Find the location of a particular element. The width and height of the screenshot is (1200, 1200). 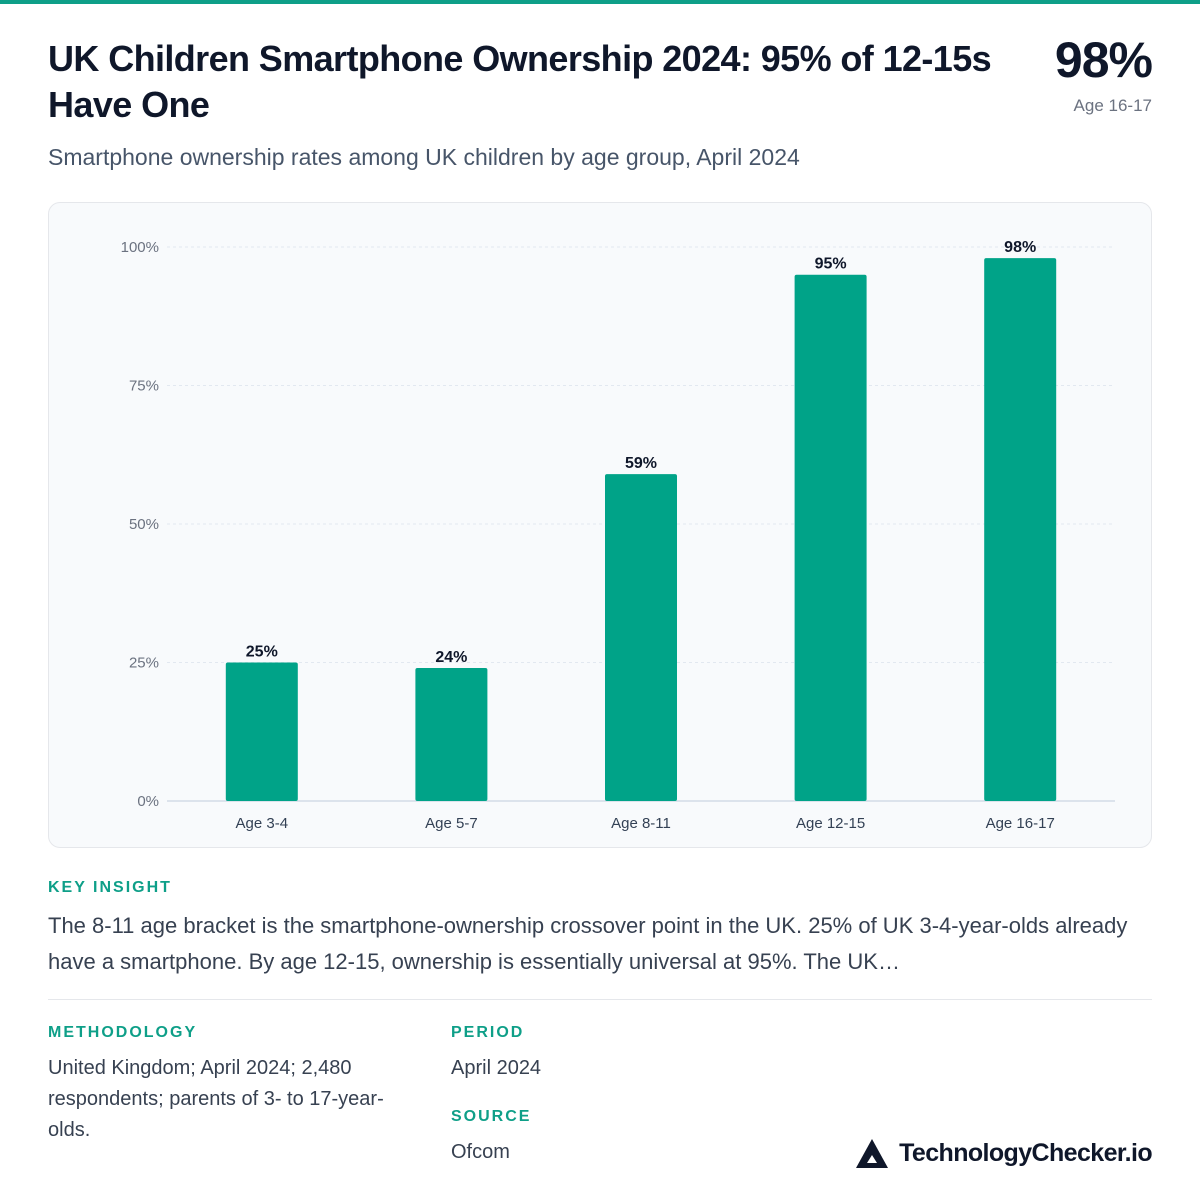

hero-stat-label: Age 16-17 is located at coordinates (1112, 105).